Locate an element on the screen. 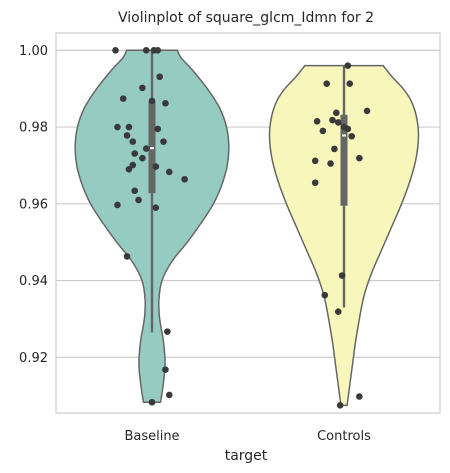  y-tick-labels: 0.92 0.94 0.96 0.98 1.00 is located at coordinates (33, 205).